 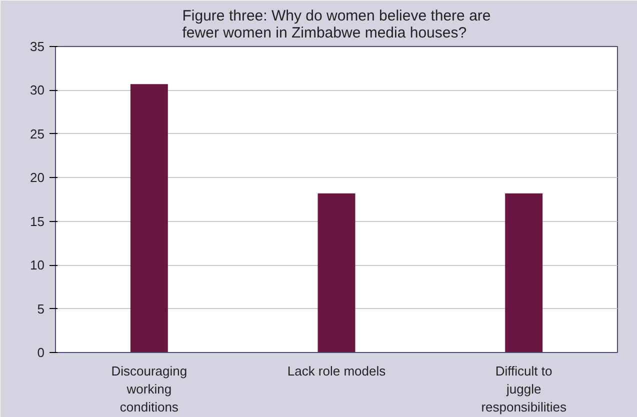 I want to click on y-tick-label: 15, so click(x=37, y=221).